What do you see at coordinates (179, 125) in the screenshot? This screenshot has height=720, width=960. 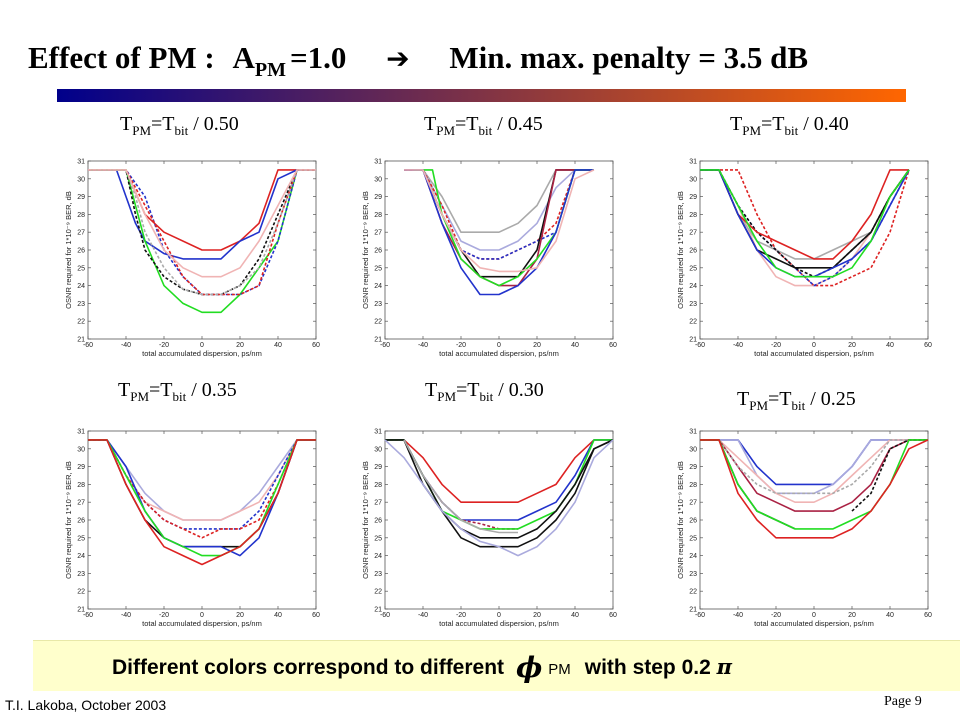 I see `plot-title-1: TPM=Tbit / 0.50` at bounding box center [179, 125].